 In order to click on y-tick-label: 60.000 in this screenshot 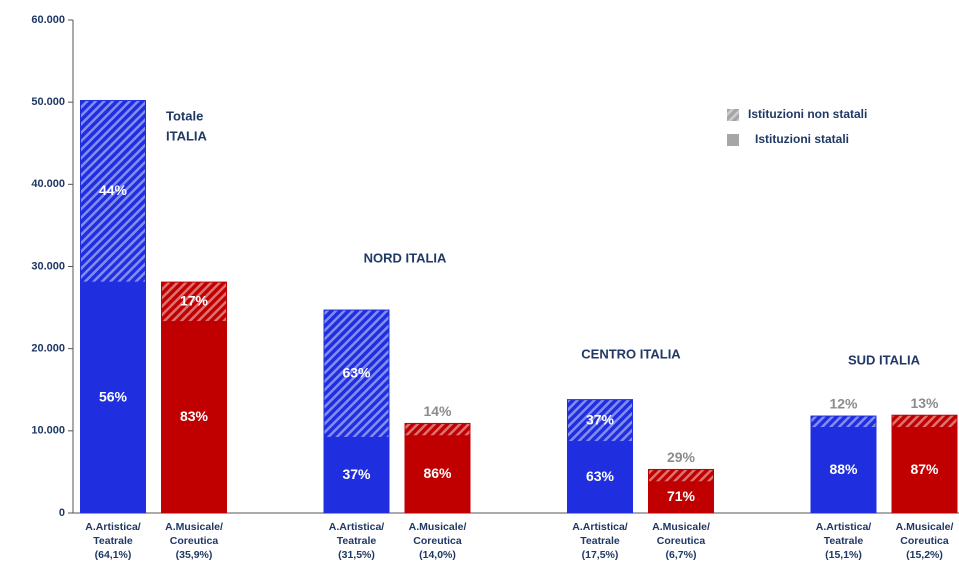, I will do `click(48, 20)`.